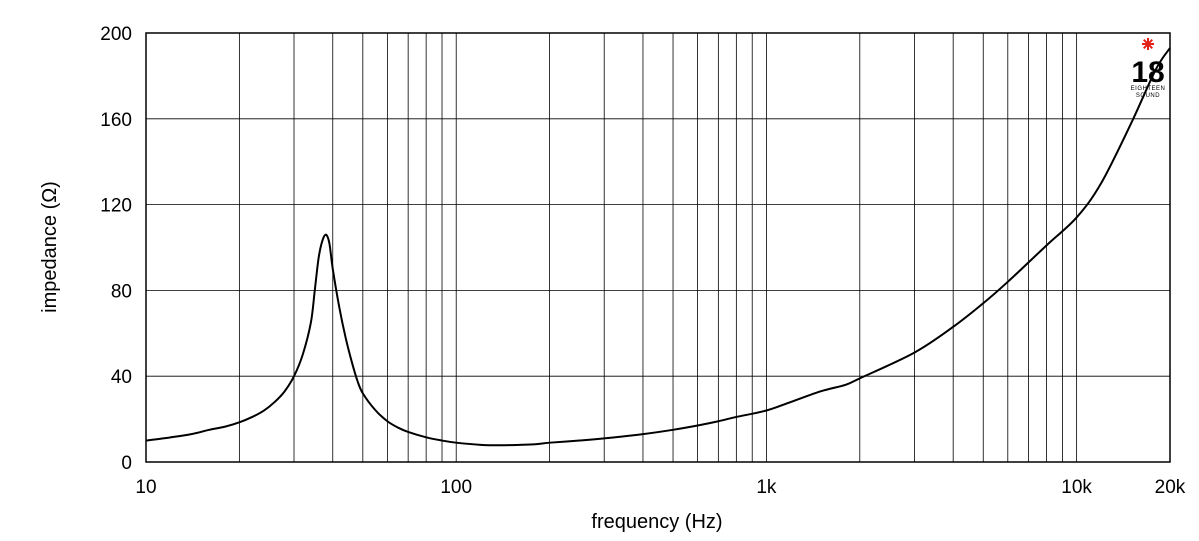 This screenshot has height=541, width=1199. What do you see at coordinates (456, 487) in the screenshot?
I see `x-tick-label-100: 100` at bounding box center [456, 487].